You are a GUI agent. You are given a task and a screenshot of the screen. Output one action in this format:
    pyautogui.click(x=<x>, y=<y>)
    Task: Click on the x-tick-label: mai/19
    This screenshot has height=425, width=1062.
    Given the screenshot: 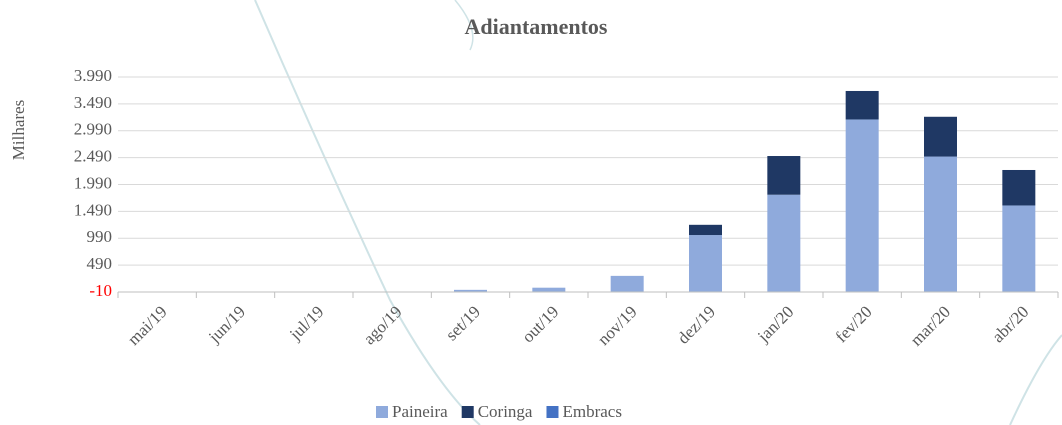 What is the action you would take?
    pyautogui.click(x=147, y=325)
    